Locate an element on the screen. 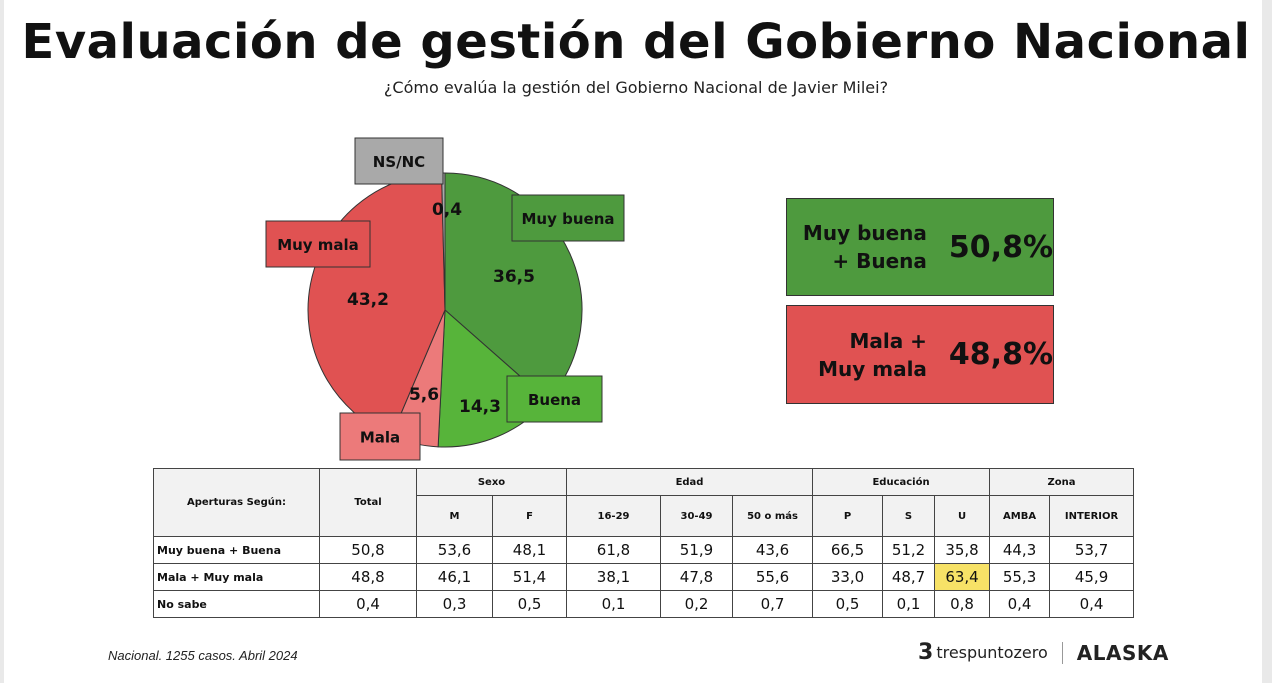 Image resolution: width=1272 pixels, height=683 pixels. slice-label-buena: Buena is located at coordinates (554, 400).